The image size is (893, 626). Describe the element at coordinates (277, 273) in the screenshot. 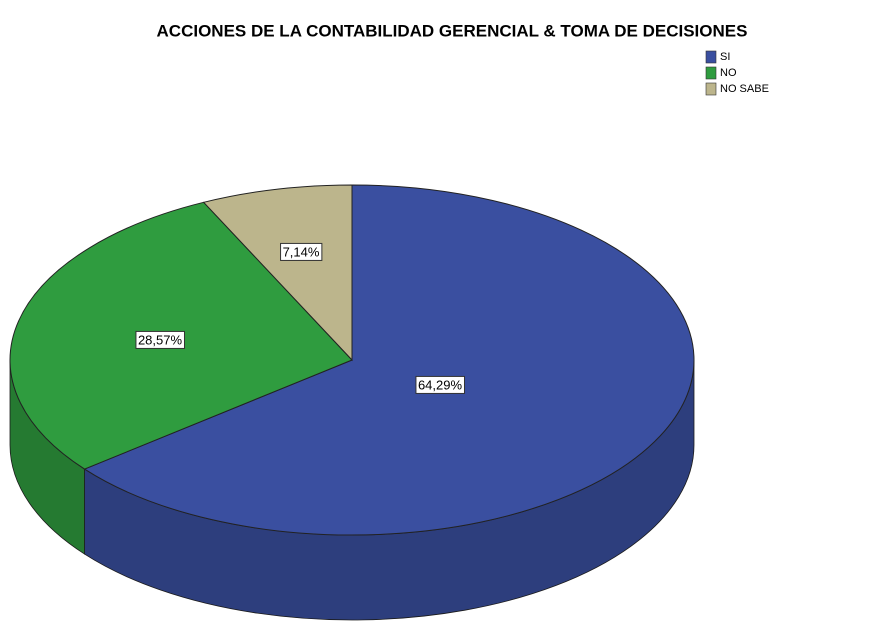

I see `slice` at that location.